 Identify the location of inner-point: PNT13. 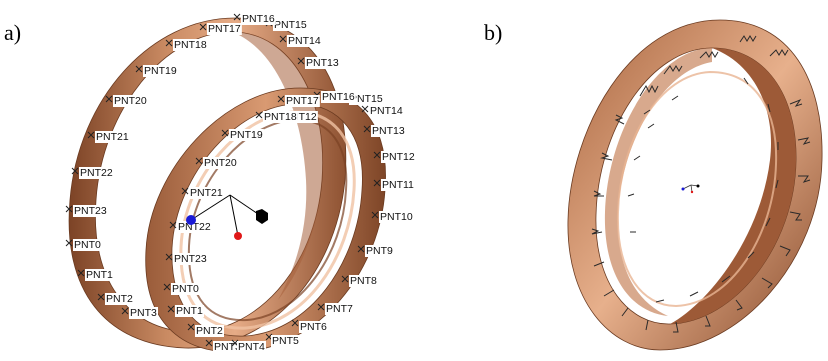
(384, 131).